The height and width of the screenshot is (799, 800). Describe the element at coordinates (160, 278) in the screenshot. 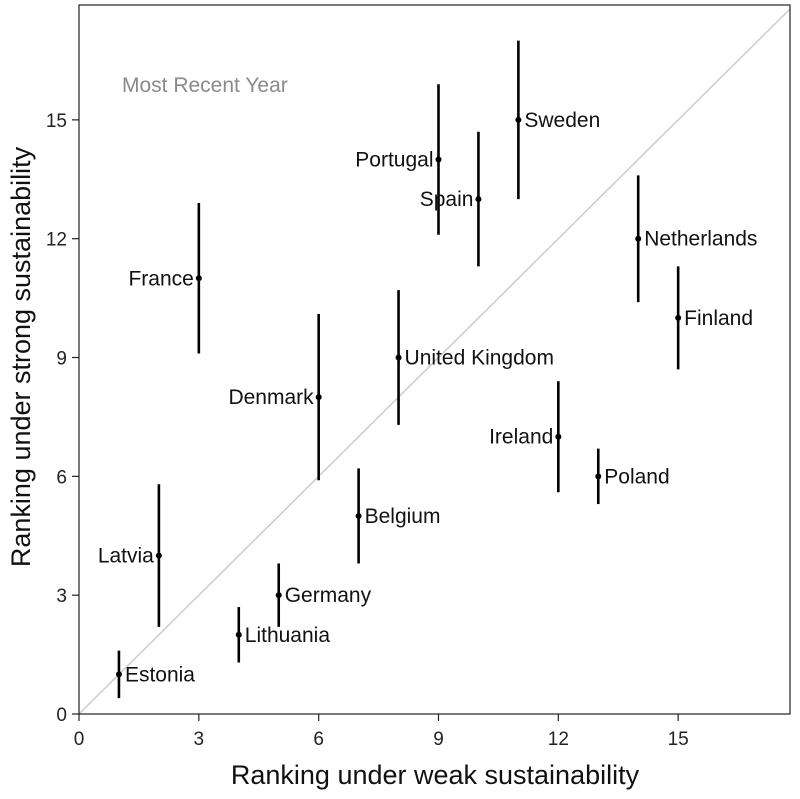

I see `point-label: France` at that location.